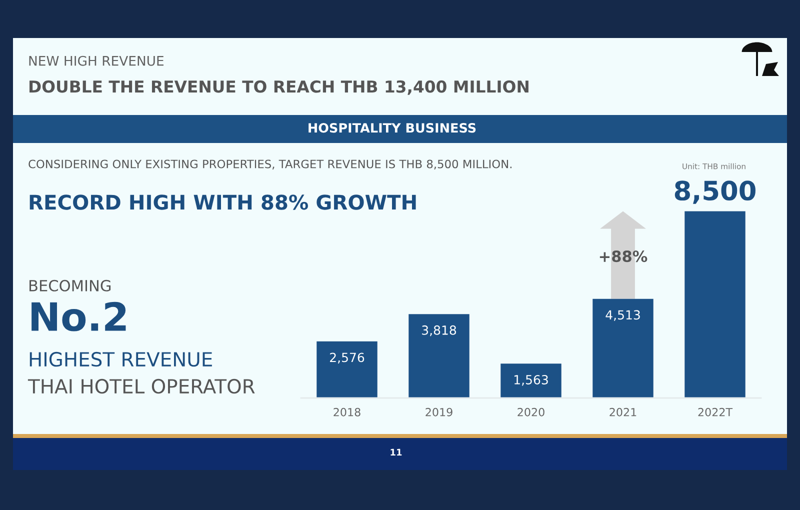  What do you see at coordinates (347, 412) in the screenshot?
I see `x-tick-label: 2018` at bounding box center [347, 412].